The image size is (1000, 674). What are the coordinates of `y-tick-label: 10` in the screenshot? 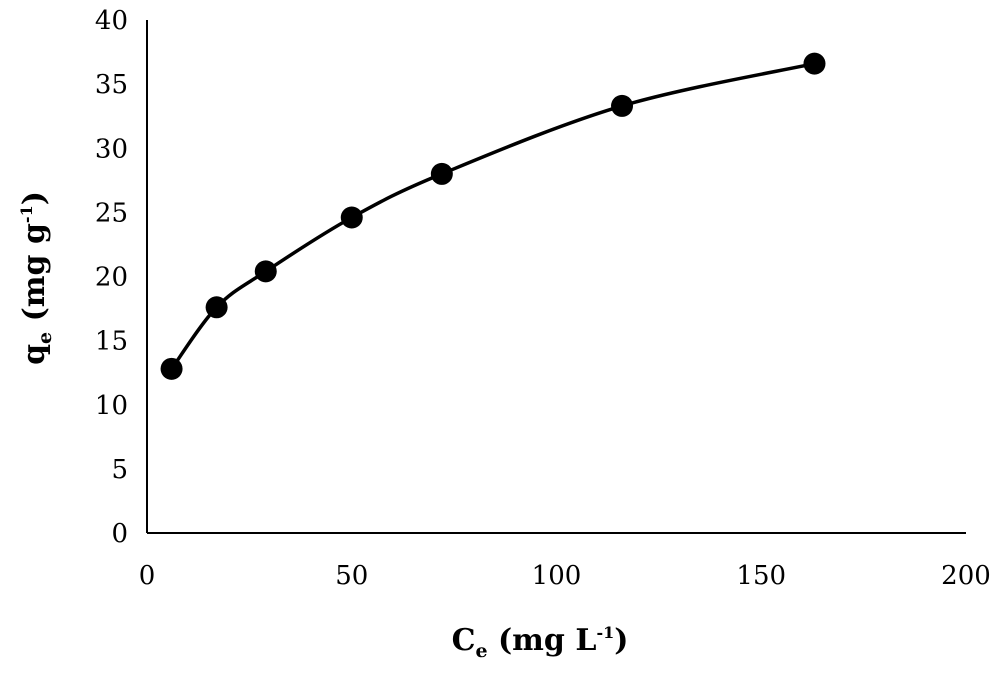 It's located at (111, 406).